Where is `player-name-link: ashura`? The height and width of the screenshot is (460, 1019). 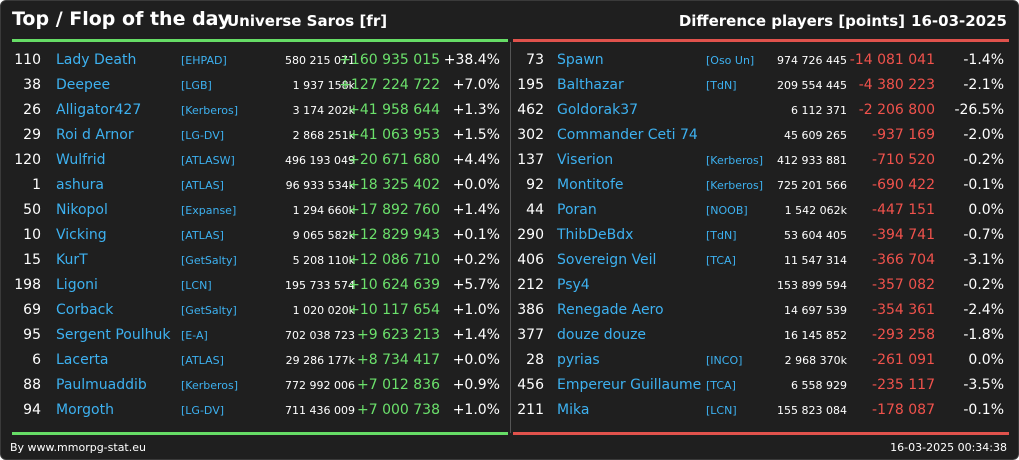
player-name-link: ashura is located at coordinates (80, 185).